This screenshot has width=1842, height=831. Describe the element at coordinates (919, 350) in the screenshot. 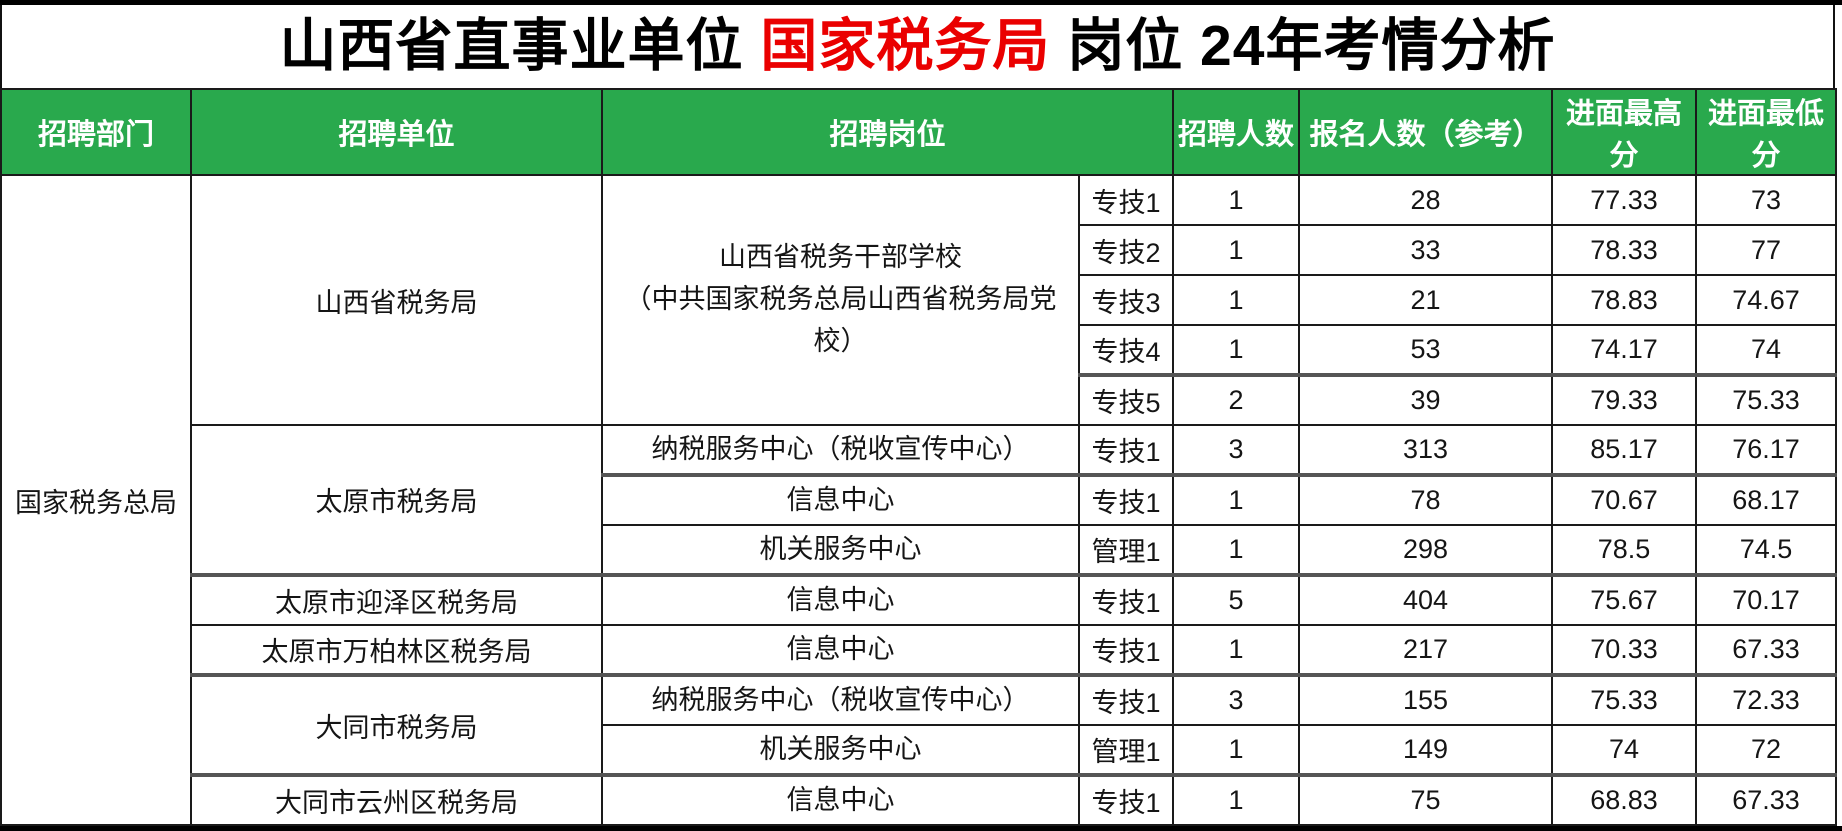

I see `table-row: 专技4 1 53 74.17 74` at that location.